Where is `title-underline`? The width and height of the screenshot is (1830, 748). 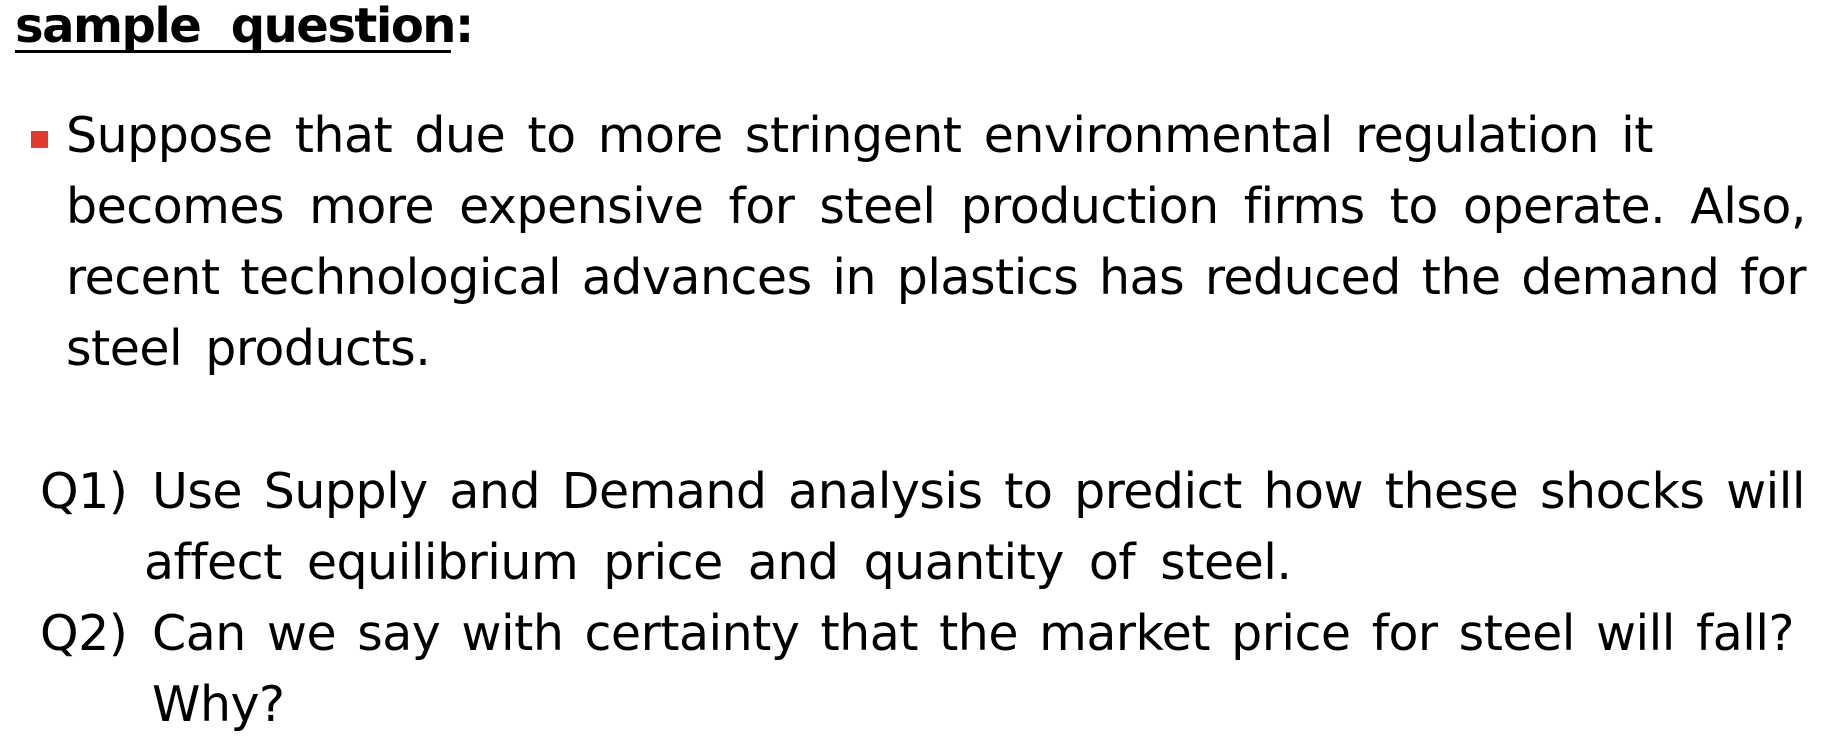
title-underline is located at coordinates (233, 51).